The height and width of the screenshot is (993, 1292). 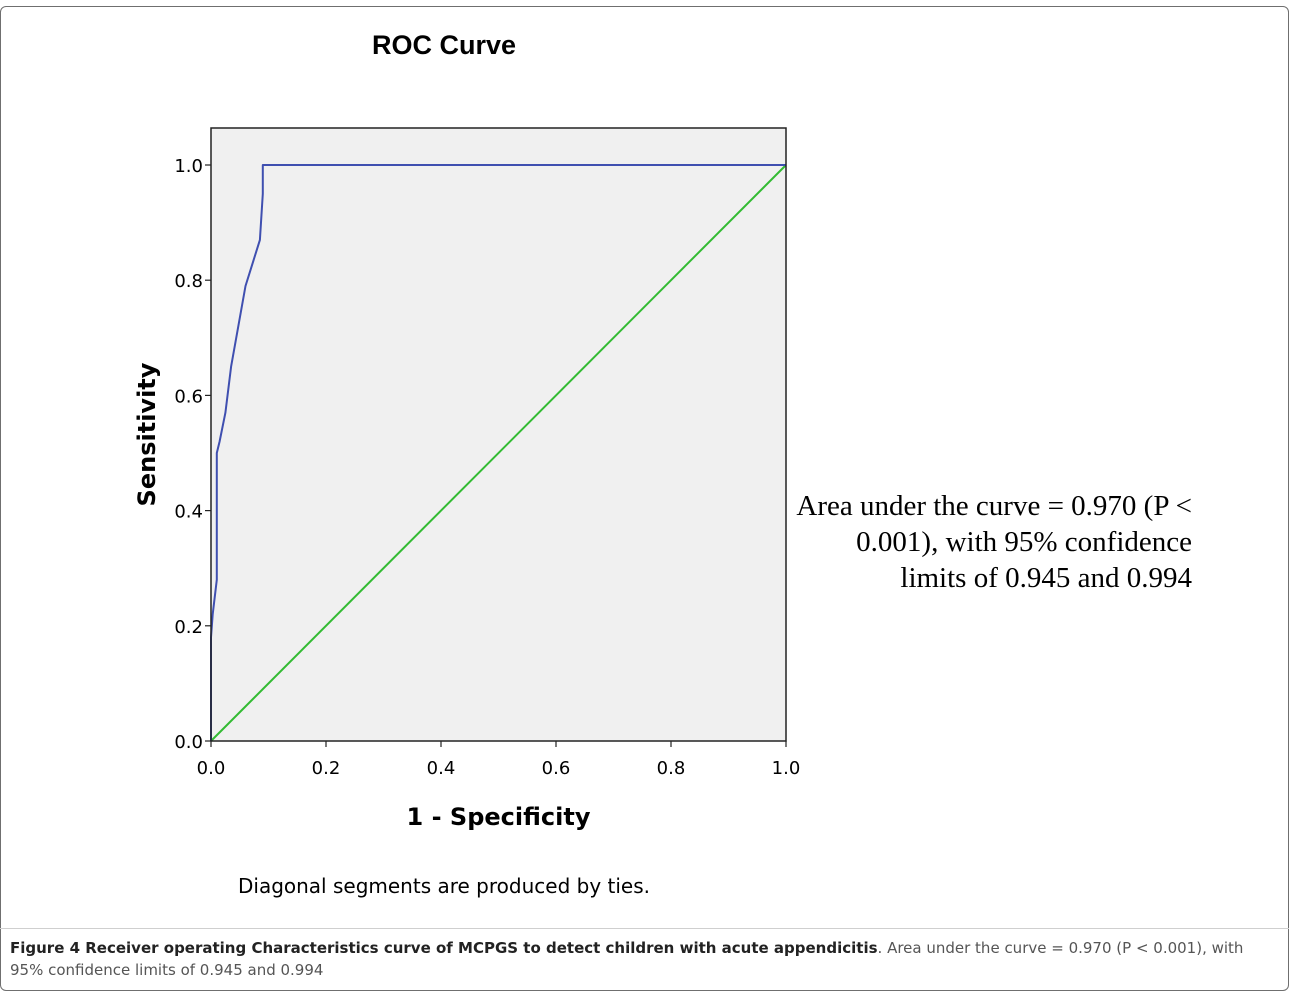 What do you see at coordinates (499, 817) in the screenshot?
I see `x-axis-title: 1 - Specificity` at bounding box center [499, 817].